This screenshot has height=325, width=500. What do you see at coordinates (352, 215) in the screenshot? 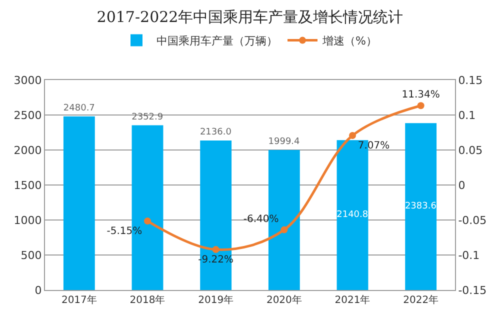
I see `data-label: 2140.8` at bounding box center [352, 215].